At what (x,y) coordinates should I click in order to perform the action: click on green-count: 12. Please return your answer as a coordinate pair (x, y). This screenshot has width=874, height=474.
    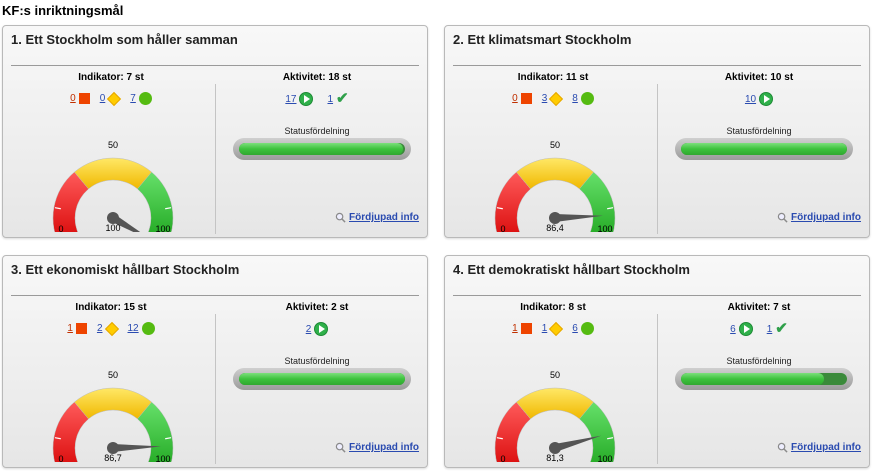
    Looking at the image, I should click on (133, 328).